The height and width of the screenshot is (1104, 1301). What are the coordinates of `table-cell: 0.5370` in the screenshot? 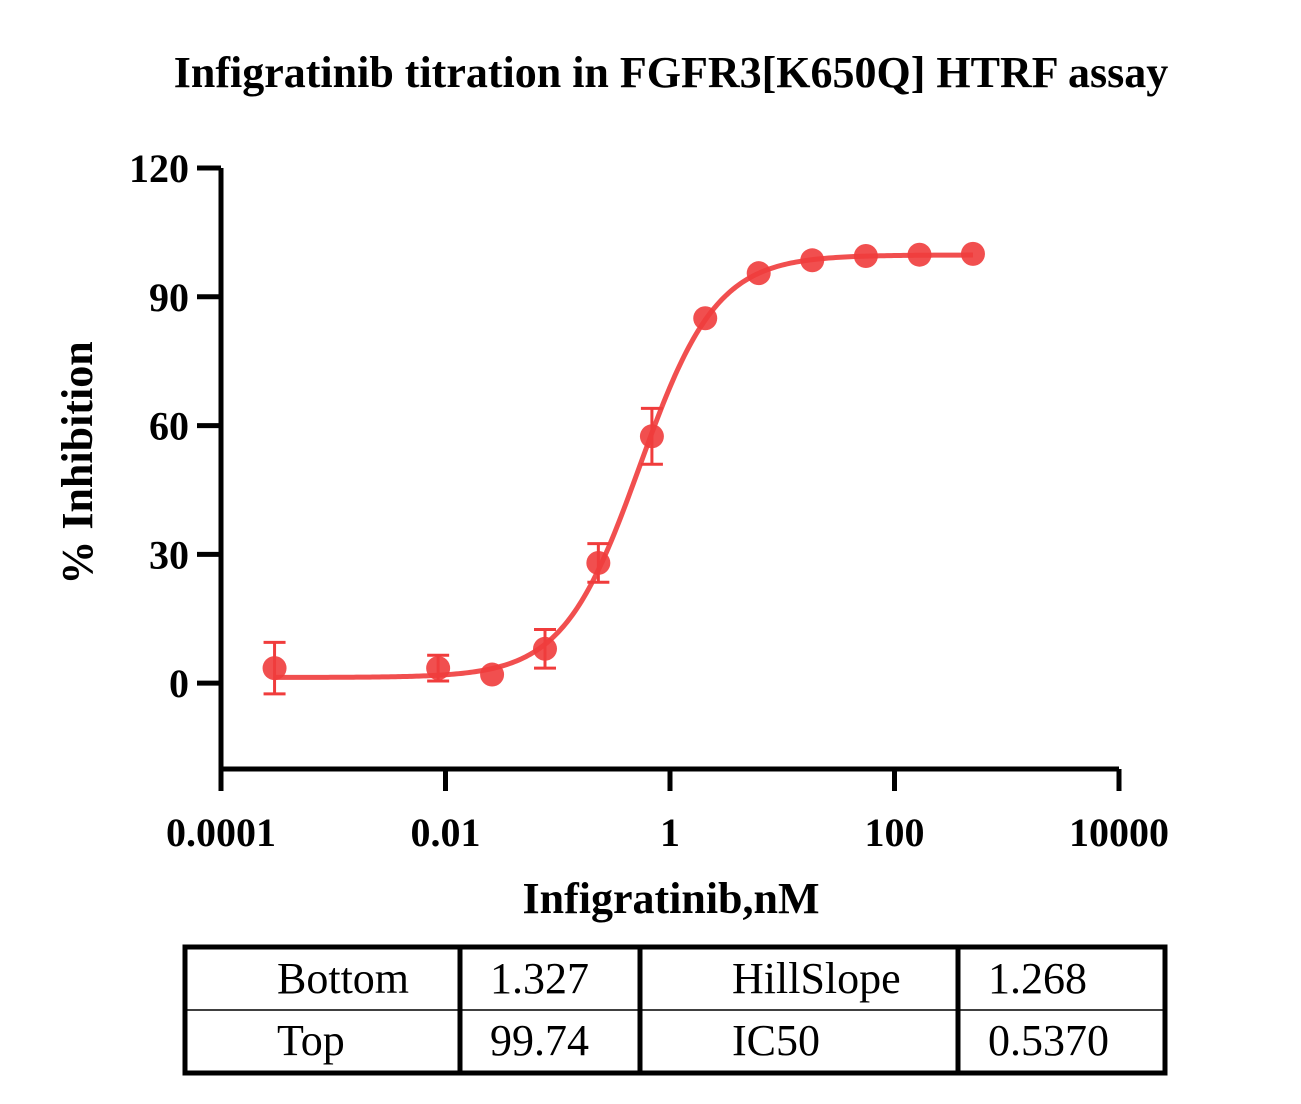 It's located at (1048, 1040).